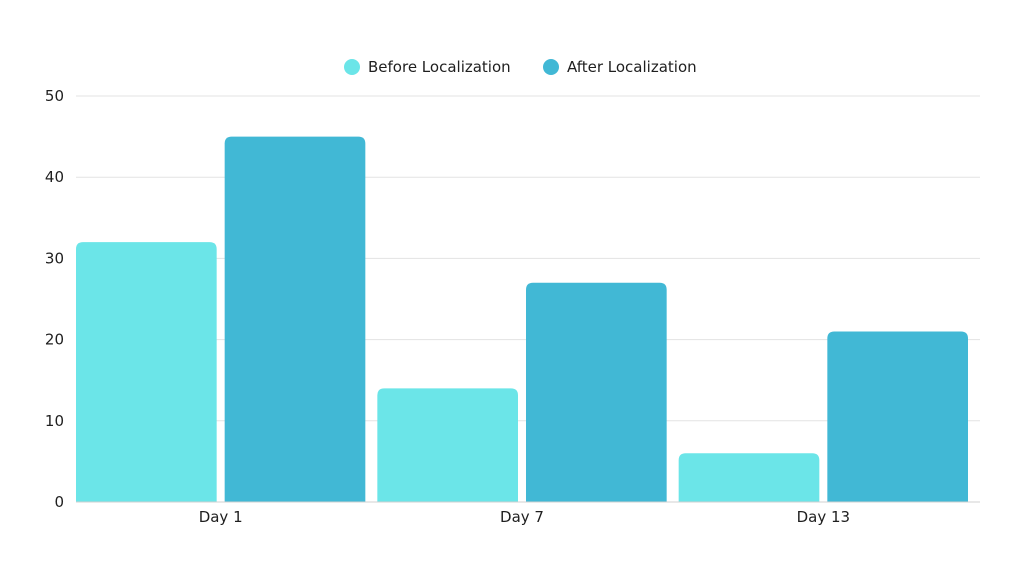 The image size is (1024, 576). I want to click on x-tick-label: Day 7, so click(522, 517).